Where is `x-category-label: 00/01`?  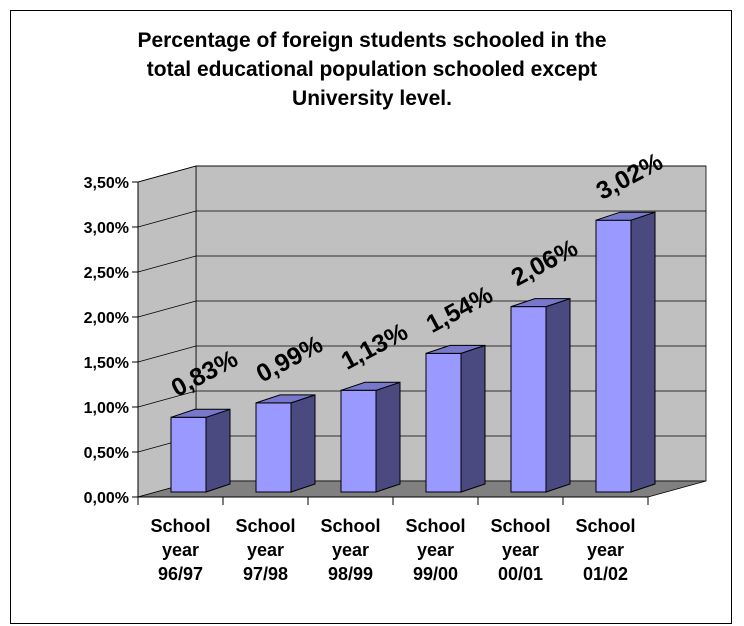 x-category-label: 00/01 is located at coordinates (520, 574).